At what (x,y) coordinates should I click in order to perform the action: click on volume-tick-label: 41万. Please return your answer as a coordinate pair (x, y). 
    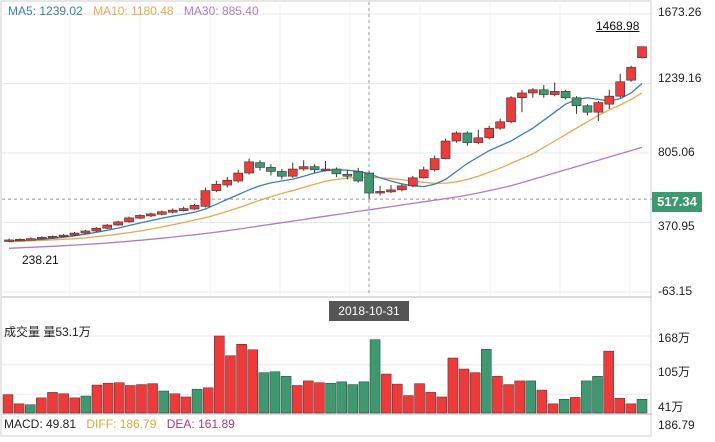
    Looking at the image, I should click on (671, 407).